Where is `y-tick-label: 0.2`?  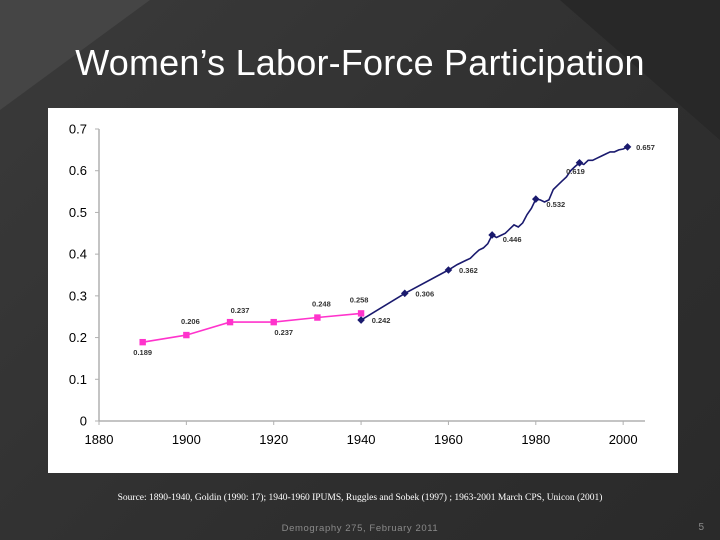 y-tick-label: 0.2 is located at coordinates (78, 337).